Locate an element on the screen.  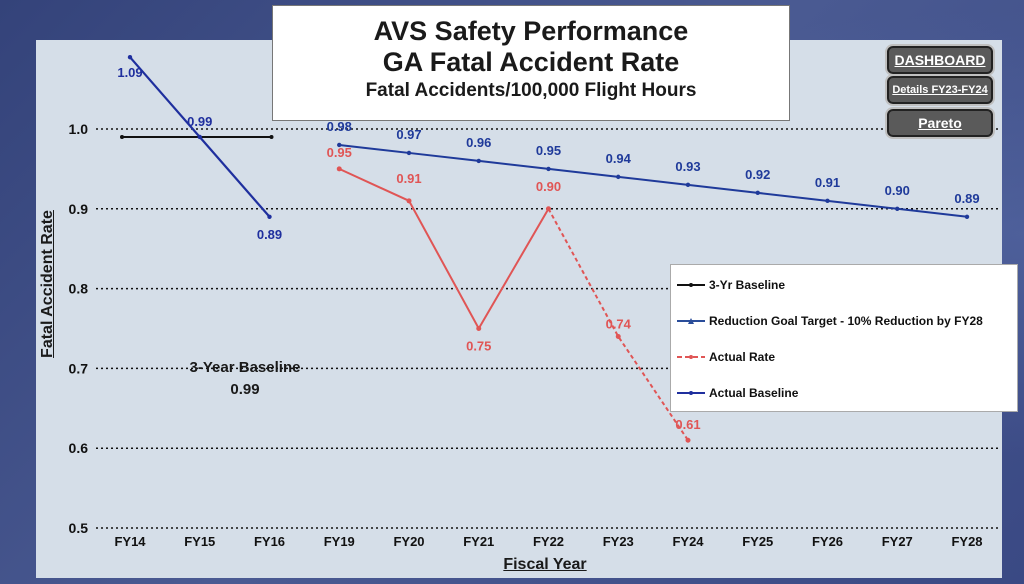
legend-swatch-actual-baseline is located at coordinates (691, 393).